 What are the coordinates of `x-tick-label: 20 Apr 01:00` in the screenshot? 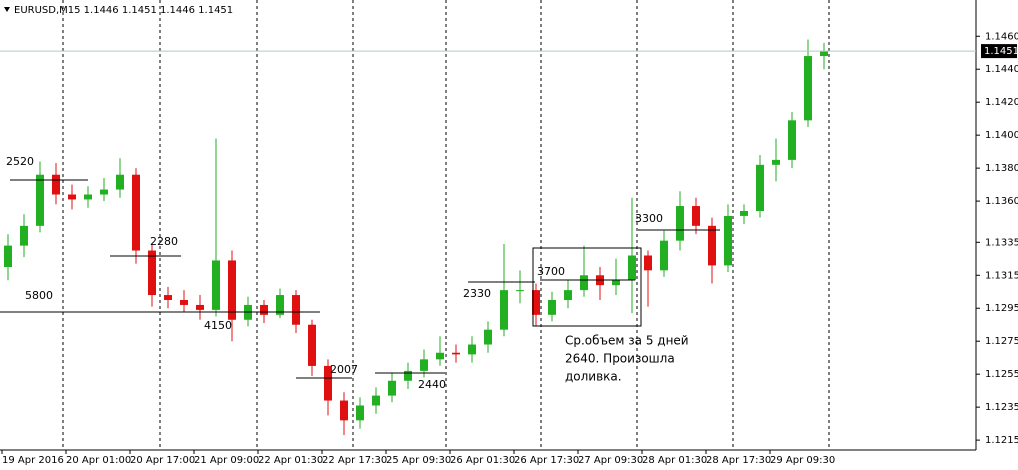 It's located at (98, 460).